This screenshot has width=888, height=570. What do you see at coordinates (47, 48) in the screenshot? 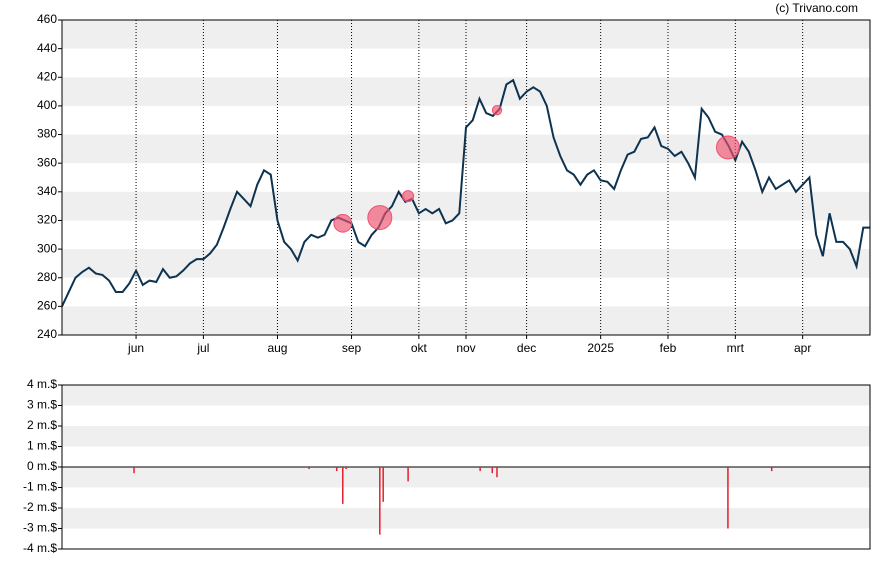
I see `y-tick-label: 440` at bounding box center [47, 48].